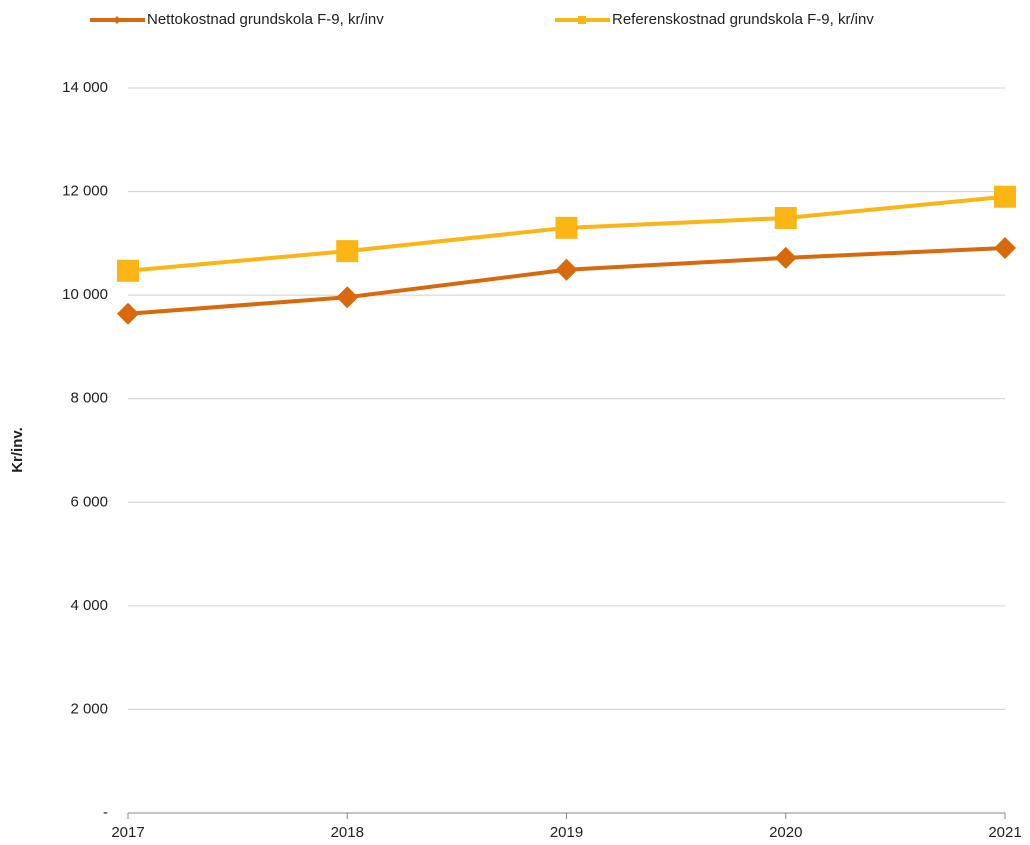 This screenshot has height=845, width=1030. What do you see at coordinates (17, 450) in the screenshot?
I see `y-axis-label: Kr/inv.` at bounding box center [17, 450].